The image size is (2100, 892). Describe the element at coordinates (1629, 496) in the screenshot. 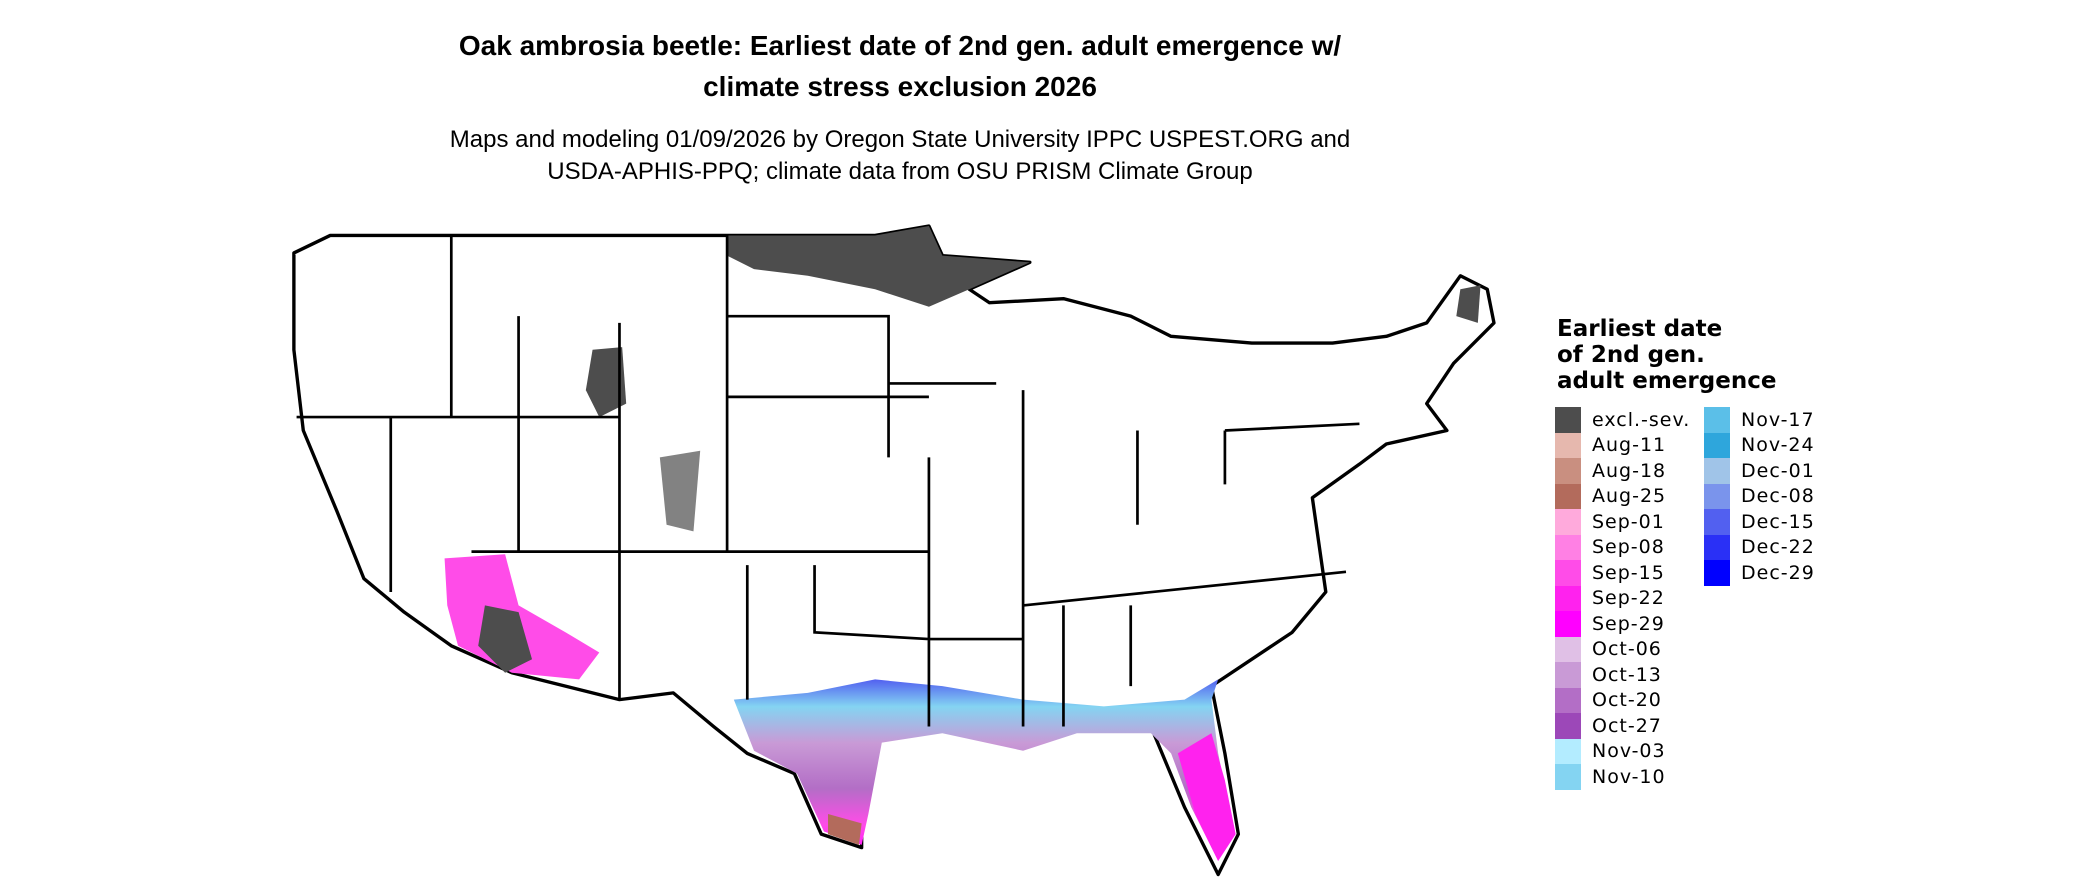

I see `legend-label: Aug-25` at that location.